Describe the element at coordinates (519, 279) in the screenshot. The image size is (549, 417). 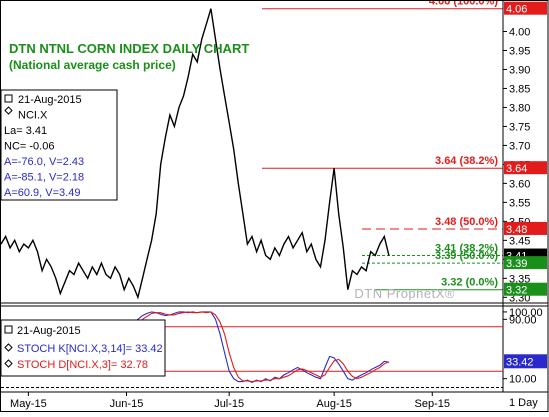
I see `y-tick-label-13: 3.35` at that location.